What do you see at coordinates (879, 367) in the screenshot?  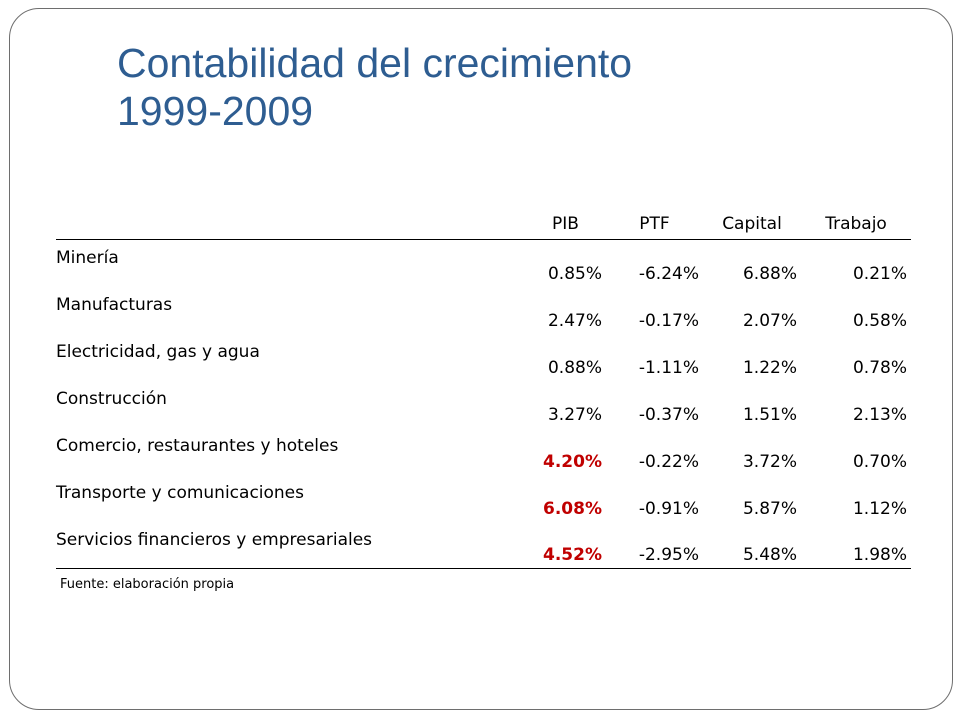 I see `trabajo-value: 0.78%` at bounding box center [879, 367].